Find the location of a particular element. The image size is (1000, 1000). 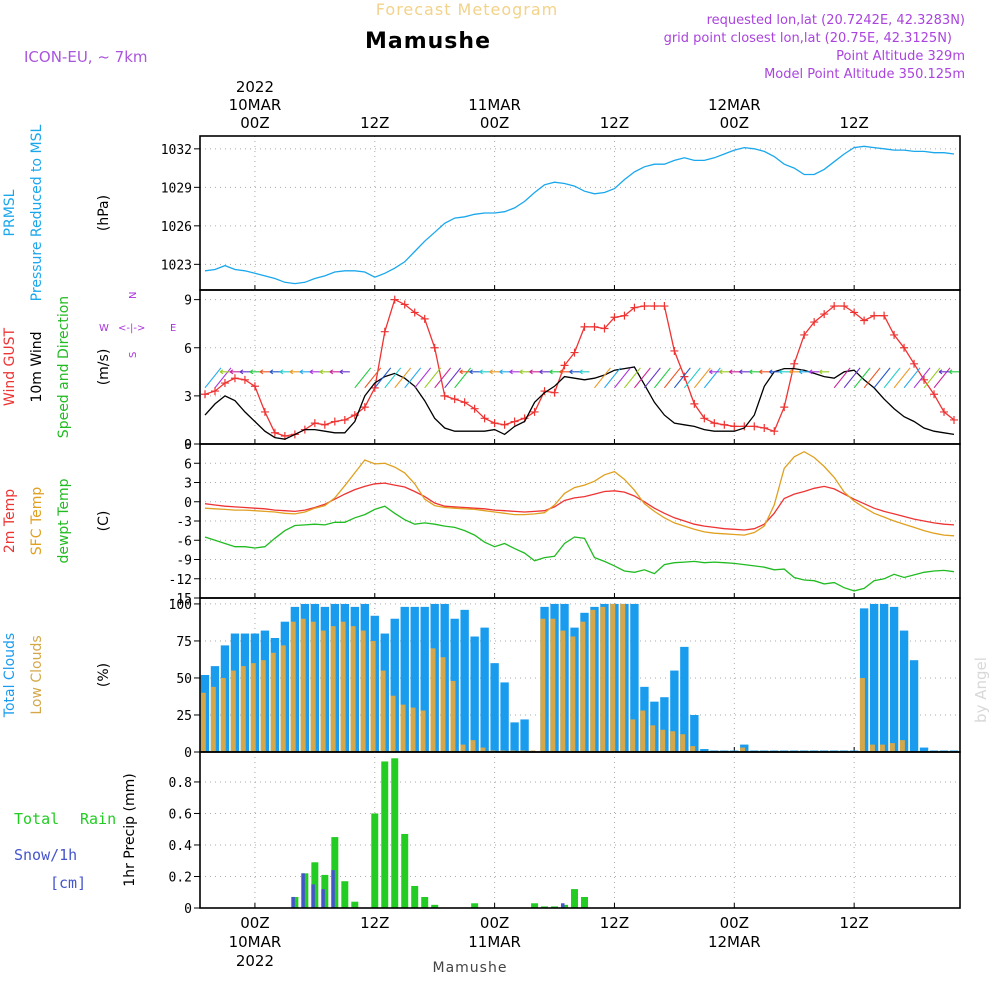

location-title: Mamushe is located at coordinates (428, 41).